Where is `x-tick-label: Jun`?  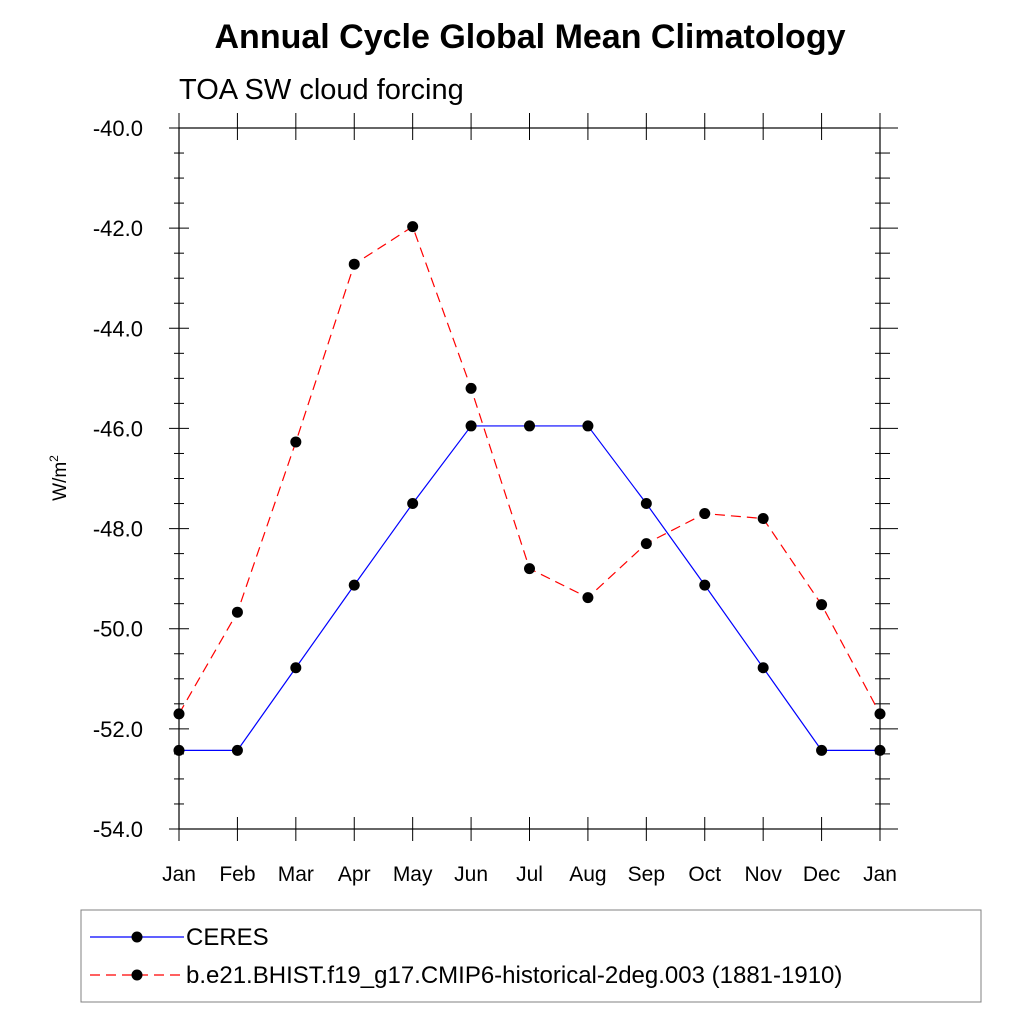 x-tick-label: Jun is located at coordinates (471, 874).